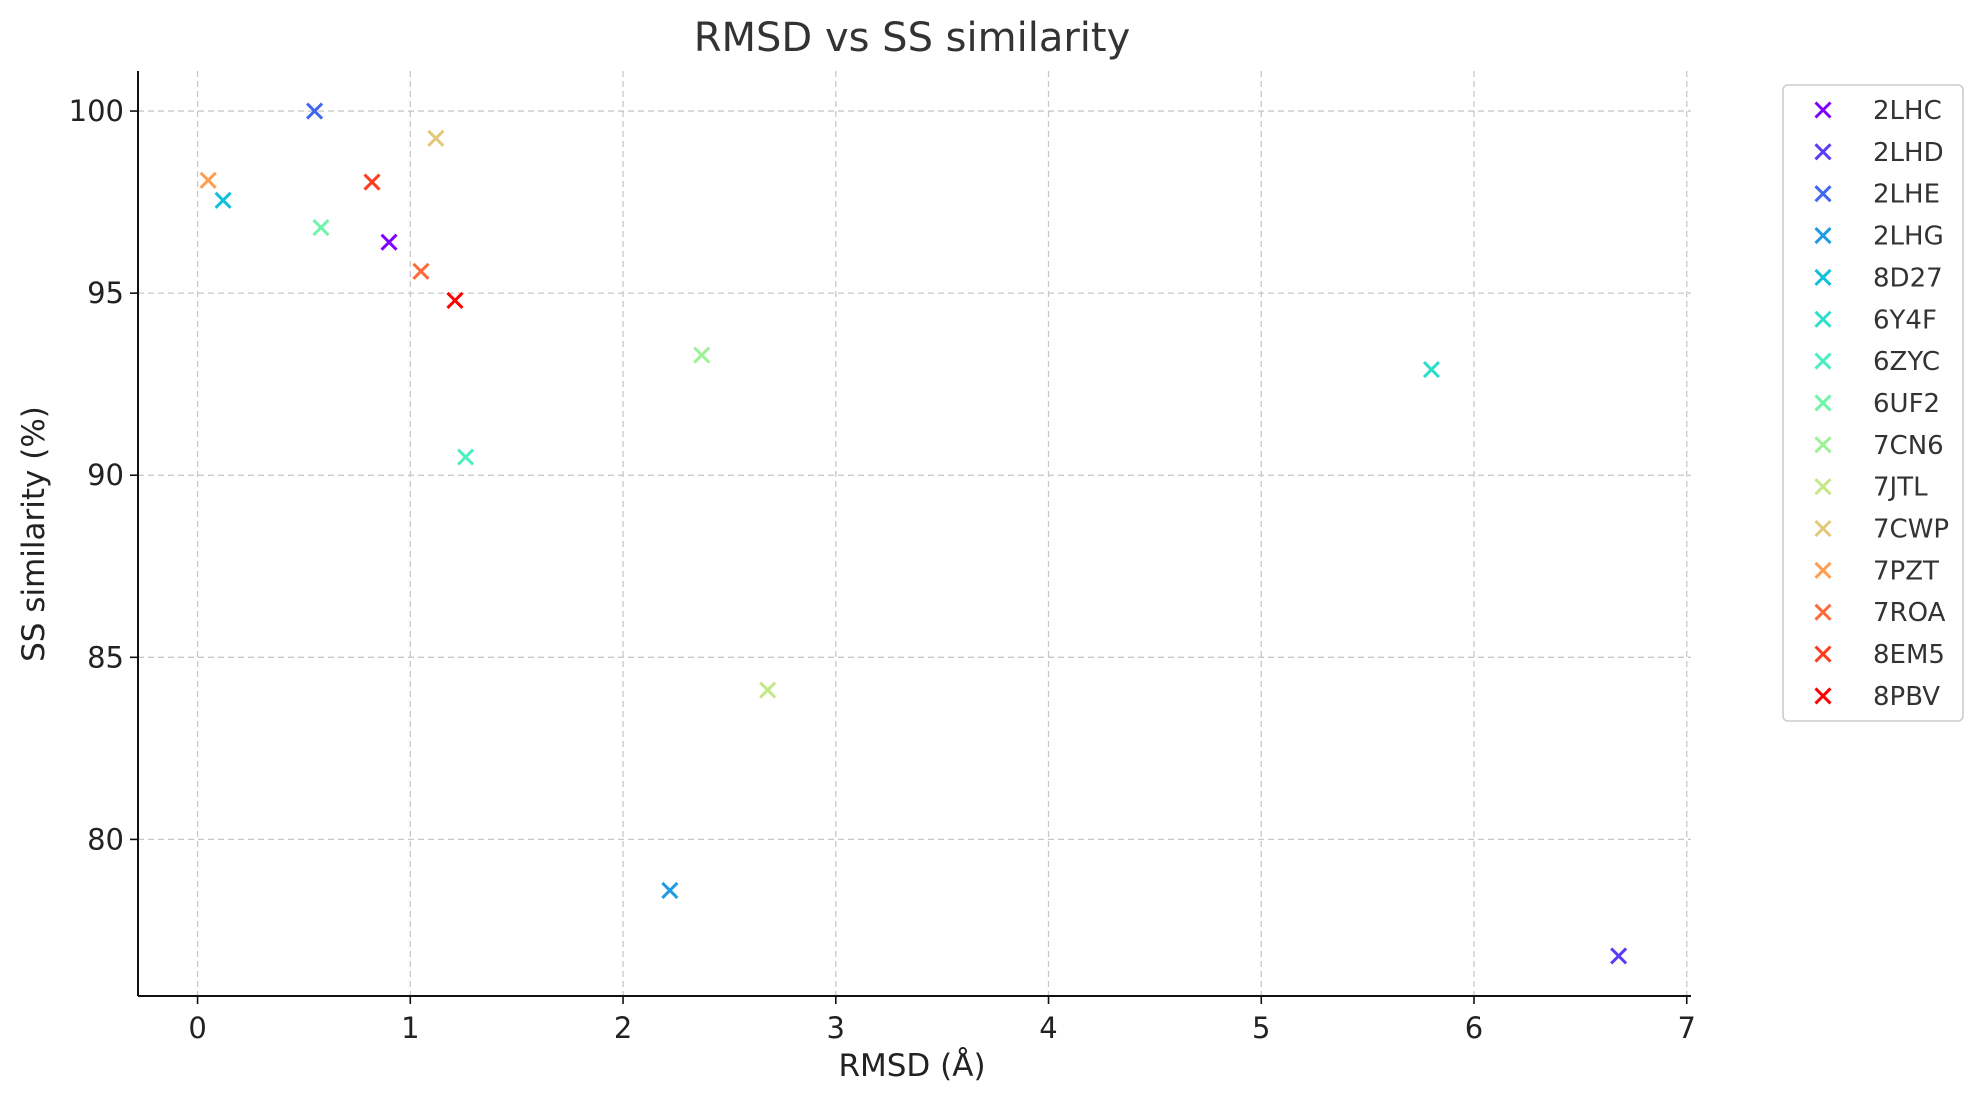  Describe the element at coordinates (1474, 1028) in the screenshot. I see `x-tick-label: 6` at that location.